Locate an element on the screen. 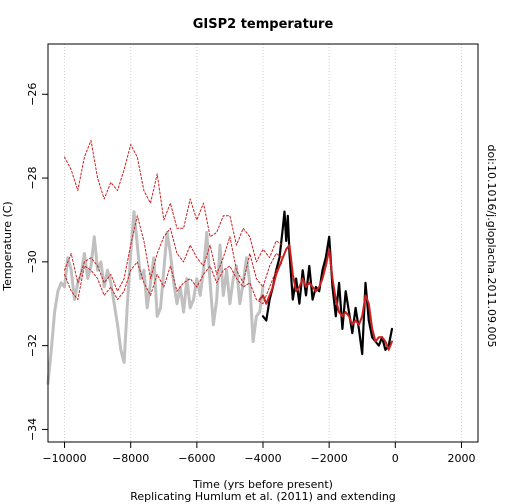  x-tick-label-4: −2000 is located at coordinates (329, 458).